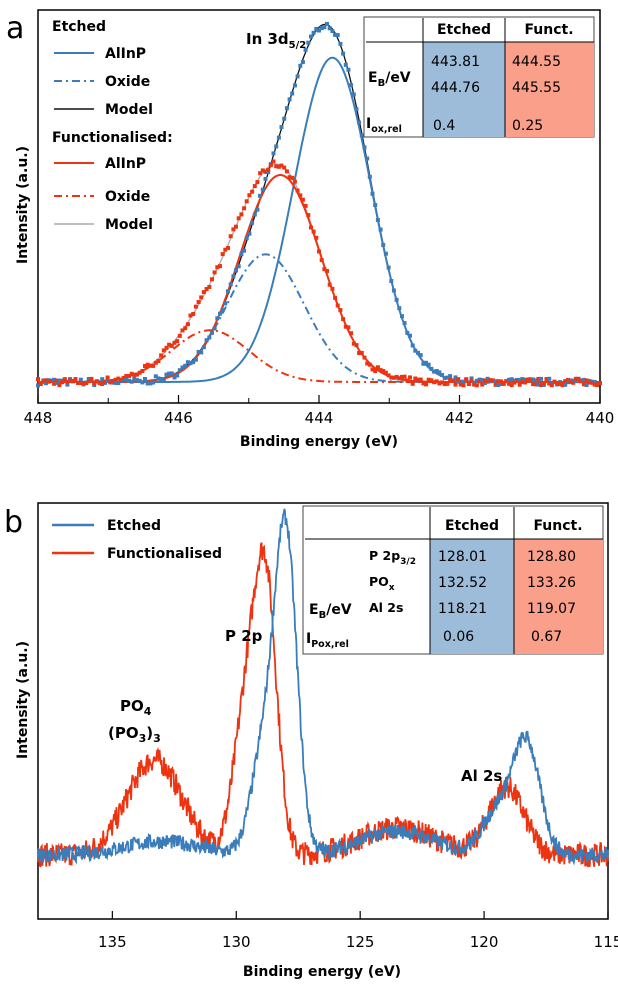 This screenshot has height=989, width=618. What do you see at coordinates (157, 738) in the screenshot?
I see `annotation-po3-sub2: 3` at bounding box center [157, 738].